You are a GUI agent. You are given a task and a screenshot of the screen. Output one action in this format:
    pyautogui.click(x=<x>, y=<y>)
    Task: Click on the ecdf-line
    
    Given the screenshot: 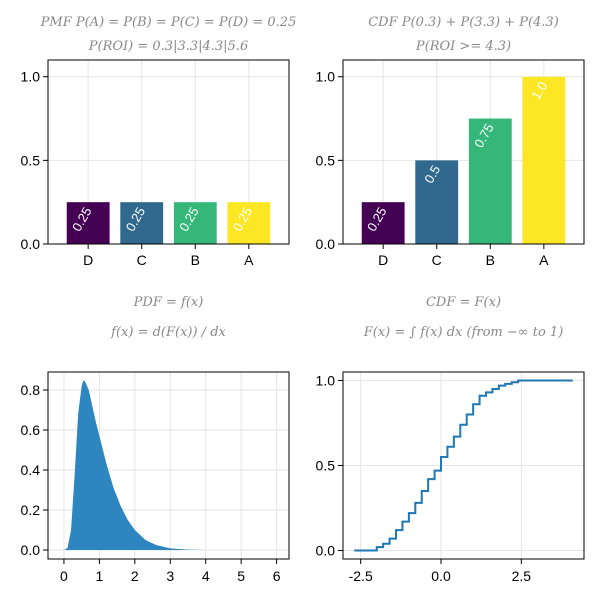 What is the action you would take?
    pyautogui.click(x=463, y=465)
    